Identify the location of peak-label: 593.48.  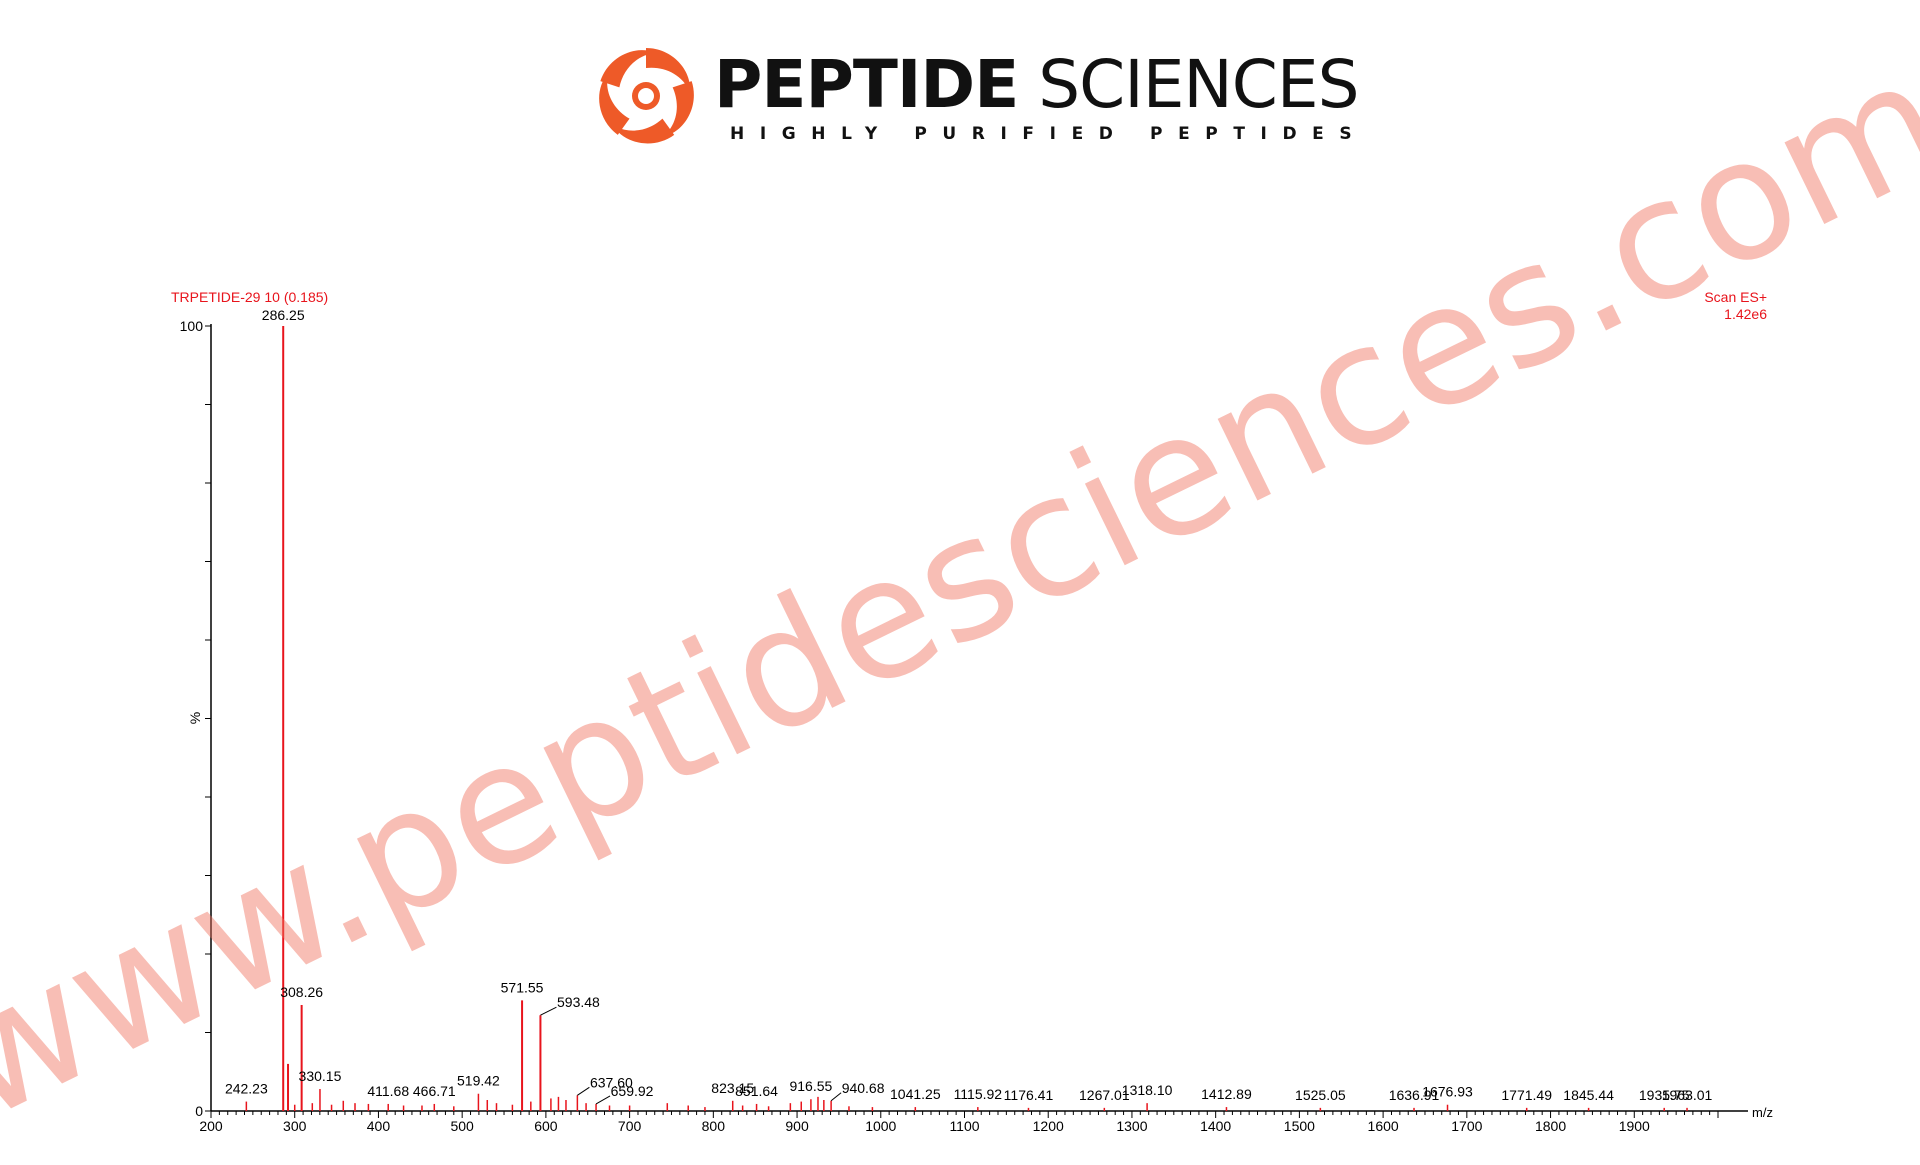
(578, 1002).